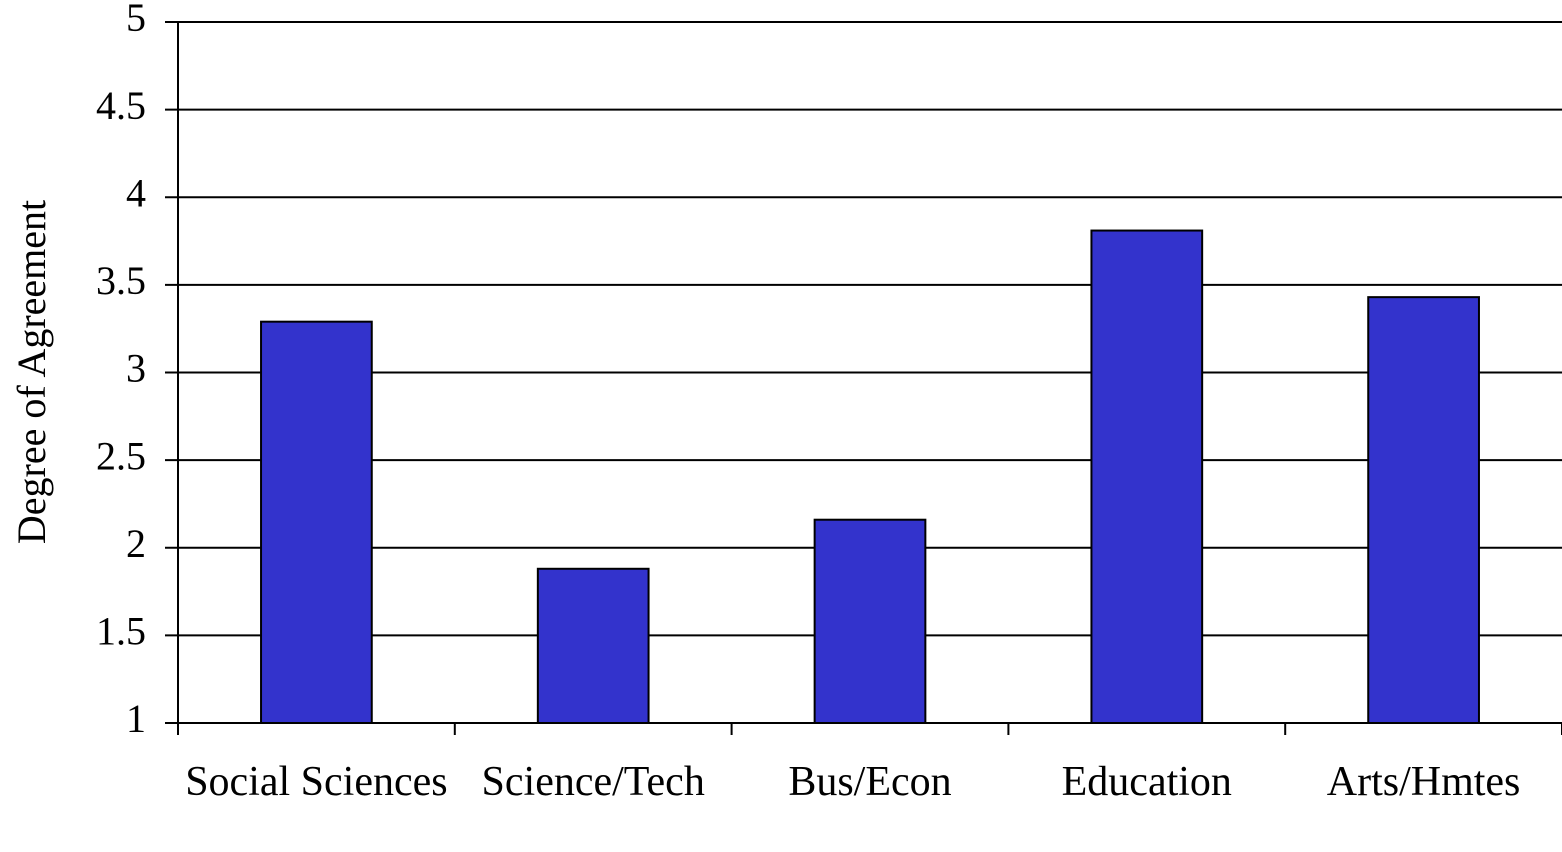 This screenshot has width=1562, height=852. Describe the element at coordinates (870, 782) in the screenshot. I see `x-tick-label: Bus/Econ` at that location.